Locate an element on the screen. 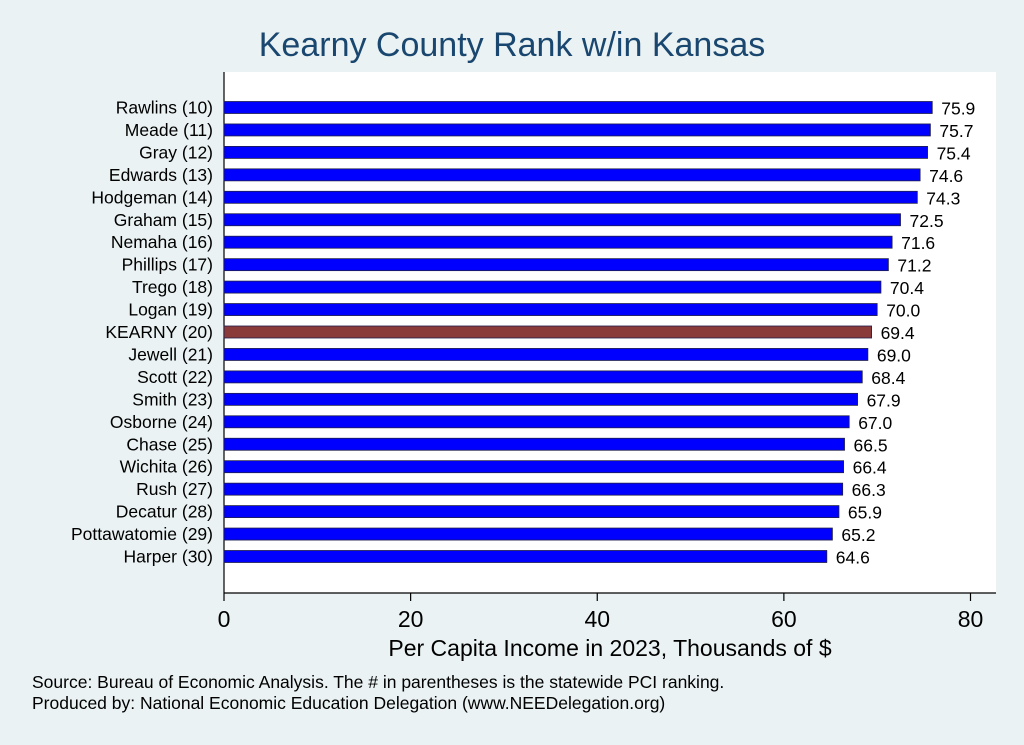 The width and height of the screenshot is (1024, 745). value-label: 70.4 is located at coordinates (907, 288).